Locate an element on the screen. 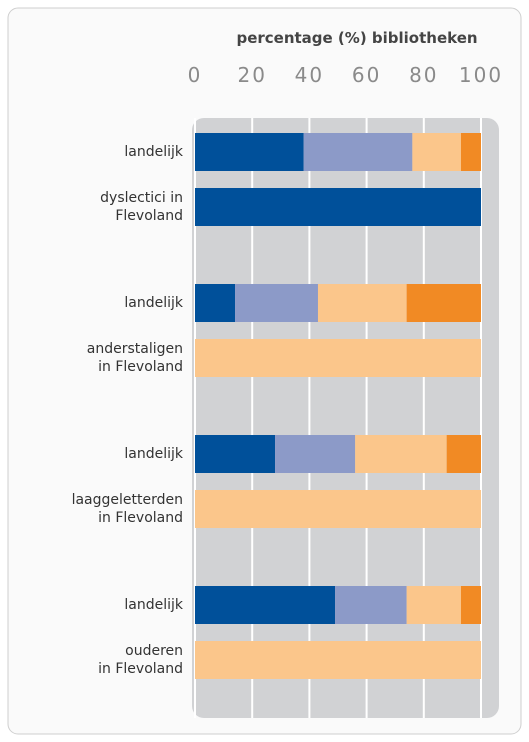 The image size is (529, 742). x-tick-label: 40 is located at coordinates (309, 75).